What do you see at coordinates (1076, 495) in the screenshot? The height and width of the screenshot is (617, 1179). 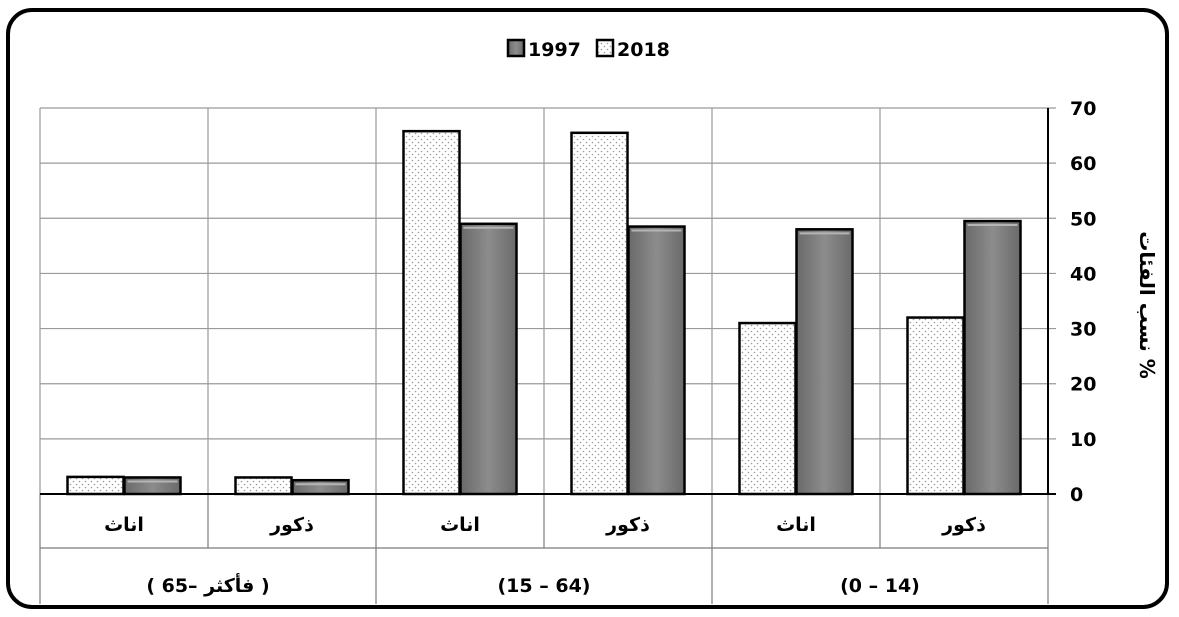 I see `y-tick-label: 0` at bounding box center [1076, 495].